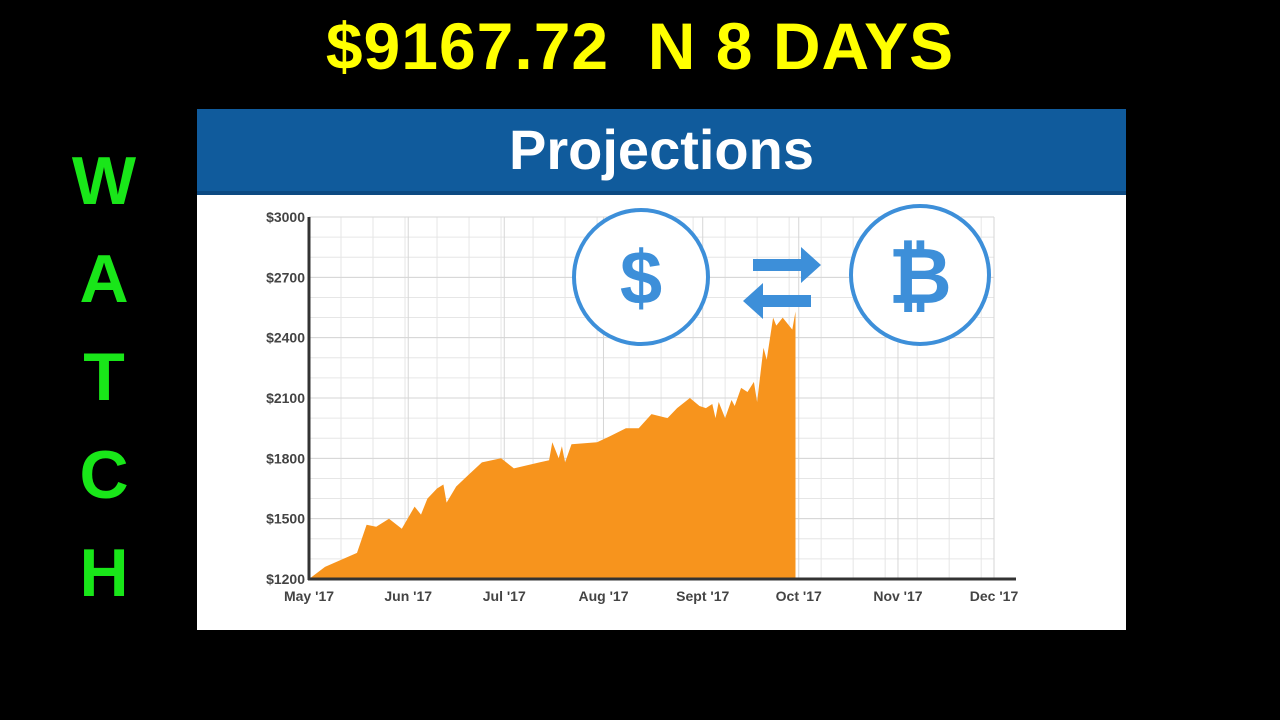  Describe the element at coordinates (994, 596) in the screenshot. I see `x-tick-label: Dec '17` at that location.